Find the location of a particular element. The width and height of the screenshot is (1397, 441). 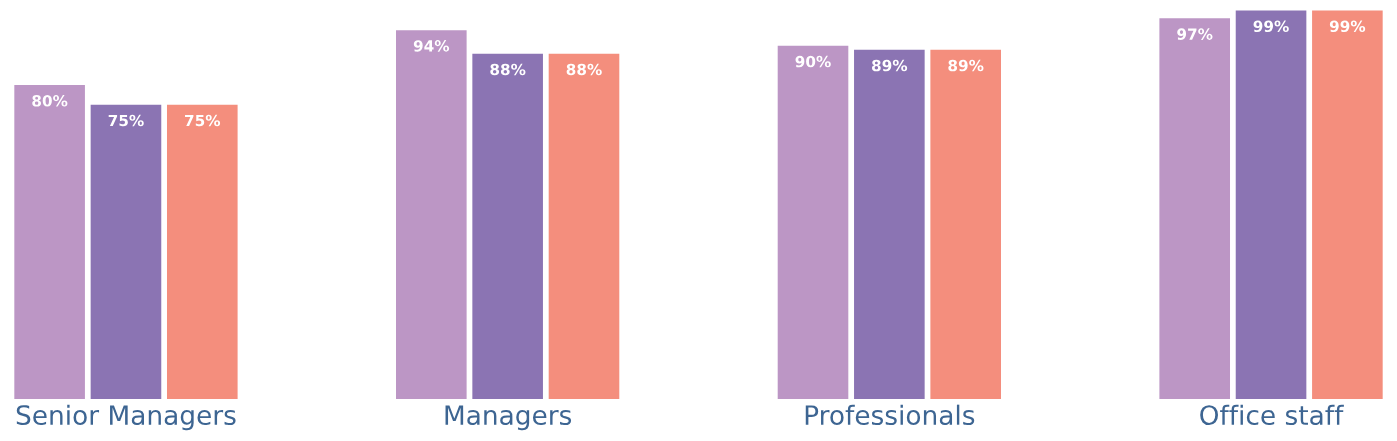

data-label: 97% is located at coordinates (1195, 34).